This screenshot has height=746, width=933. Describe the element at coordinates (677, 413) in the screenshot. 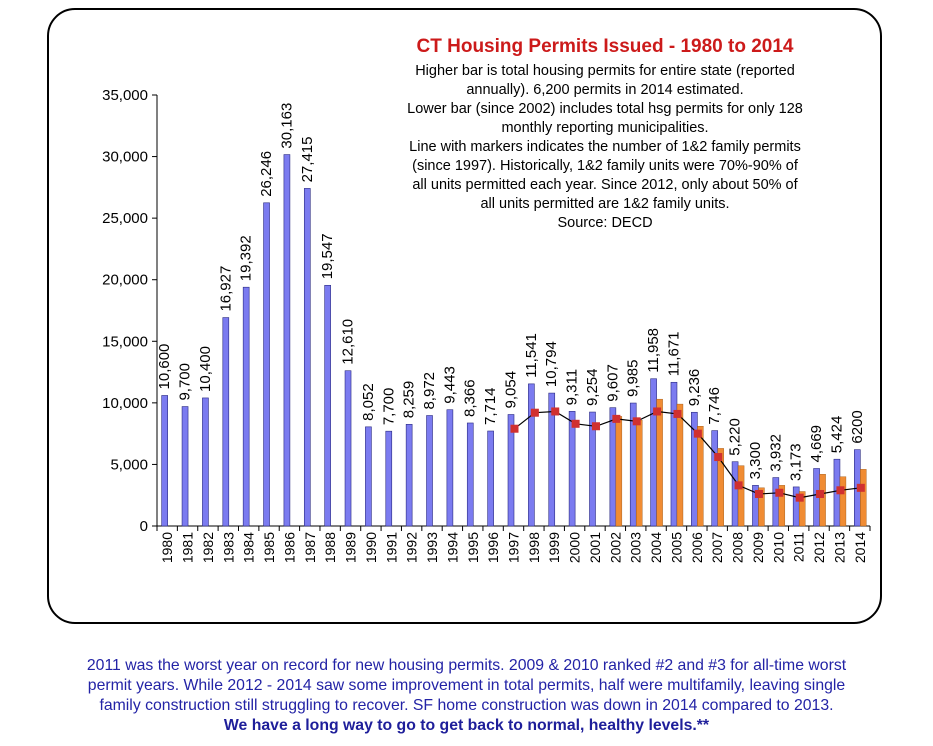

I see `family-permits-marker-2005` at that location.